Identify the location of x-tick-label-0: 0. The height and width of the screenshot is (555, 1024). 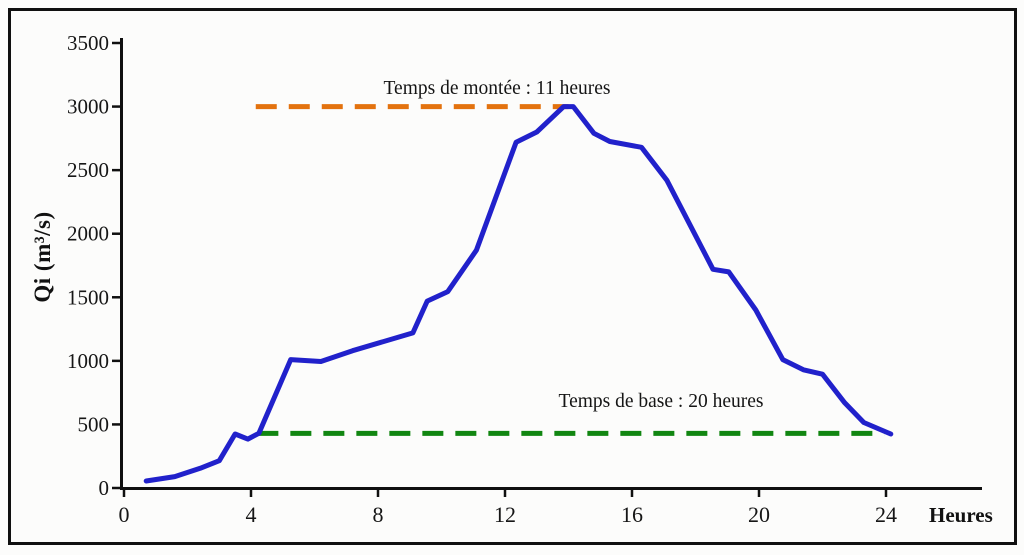
(124, 514).